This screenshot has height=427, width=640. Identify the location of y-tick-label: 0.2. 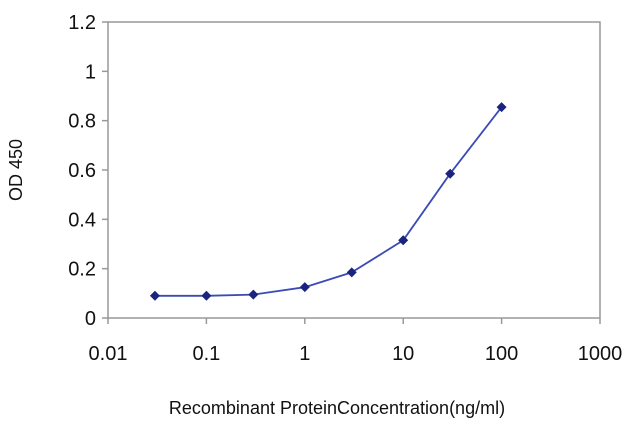
(82, 270).